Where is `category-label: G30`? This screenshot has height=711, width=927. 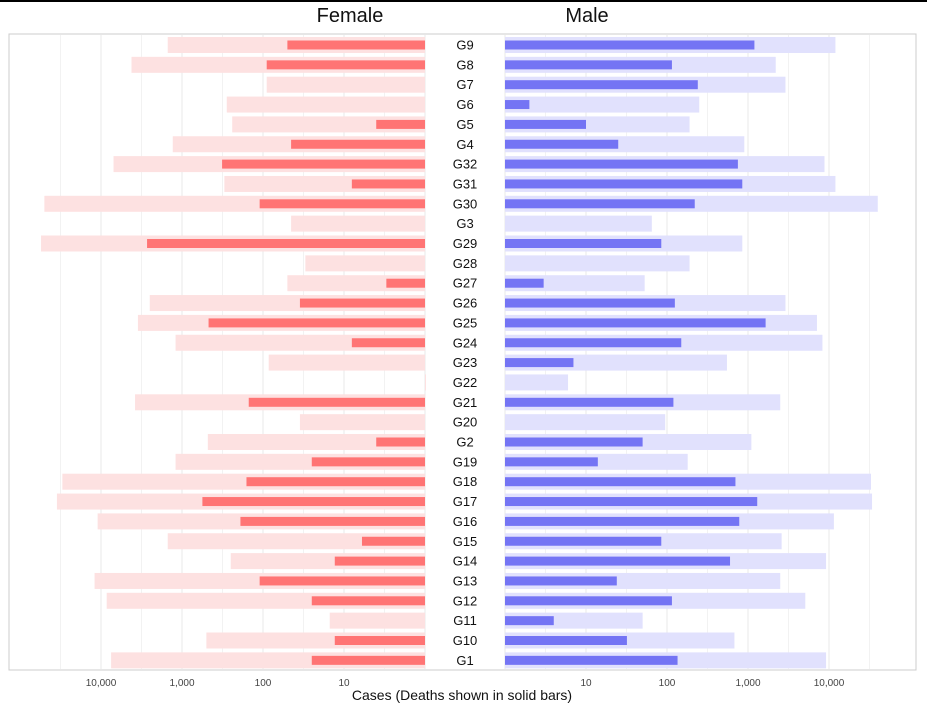
category-label: G30 is located at coordinates (465, 203).